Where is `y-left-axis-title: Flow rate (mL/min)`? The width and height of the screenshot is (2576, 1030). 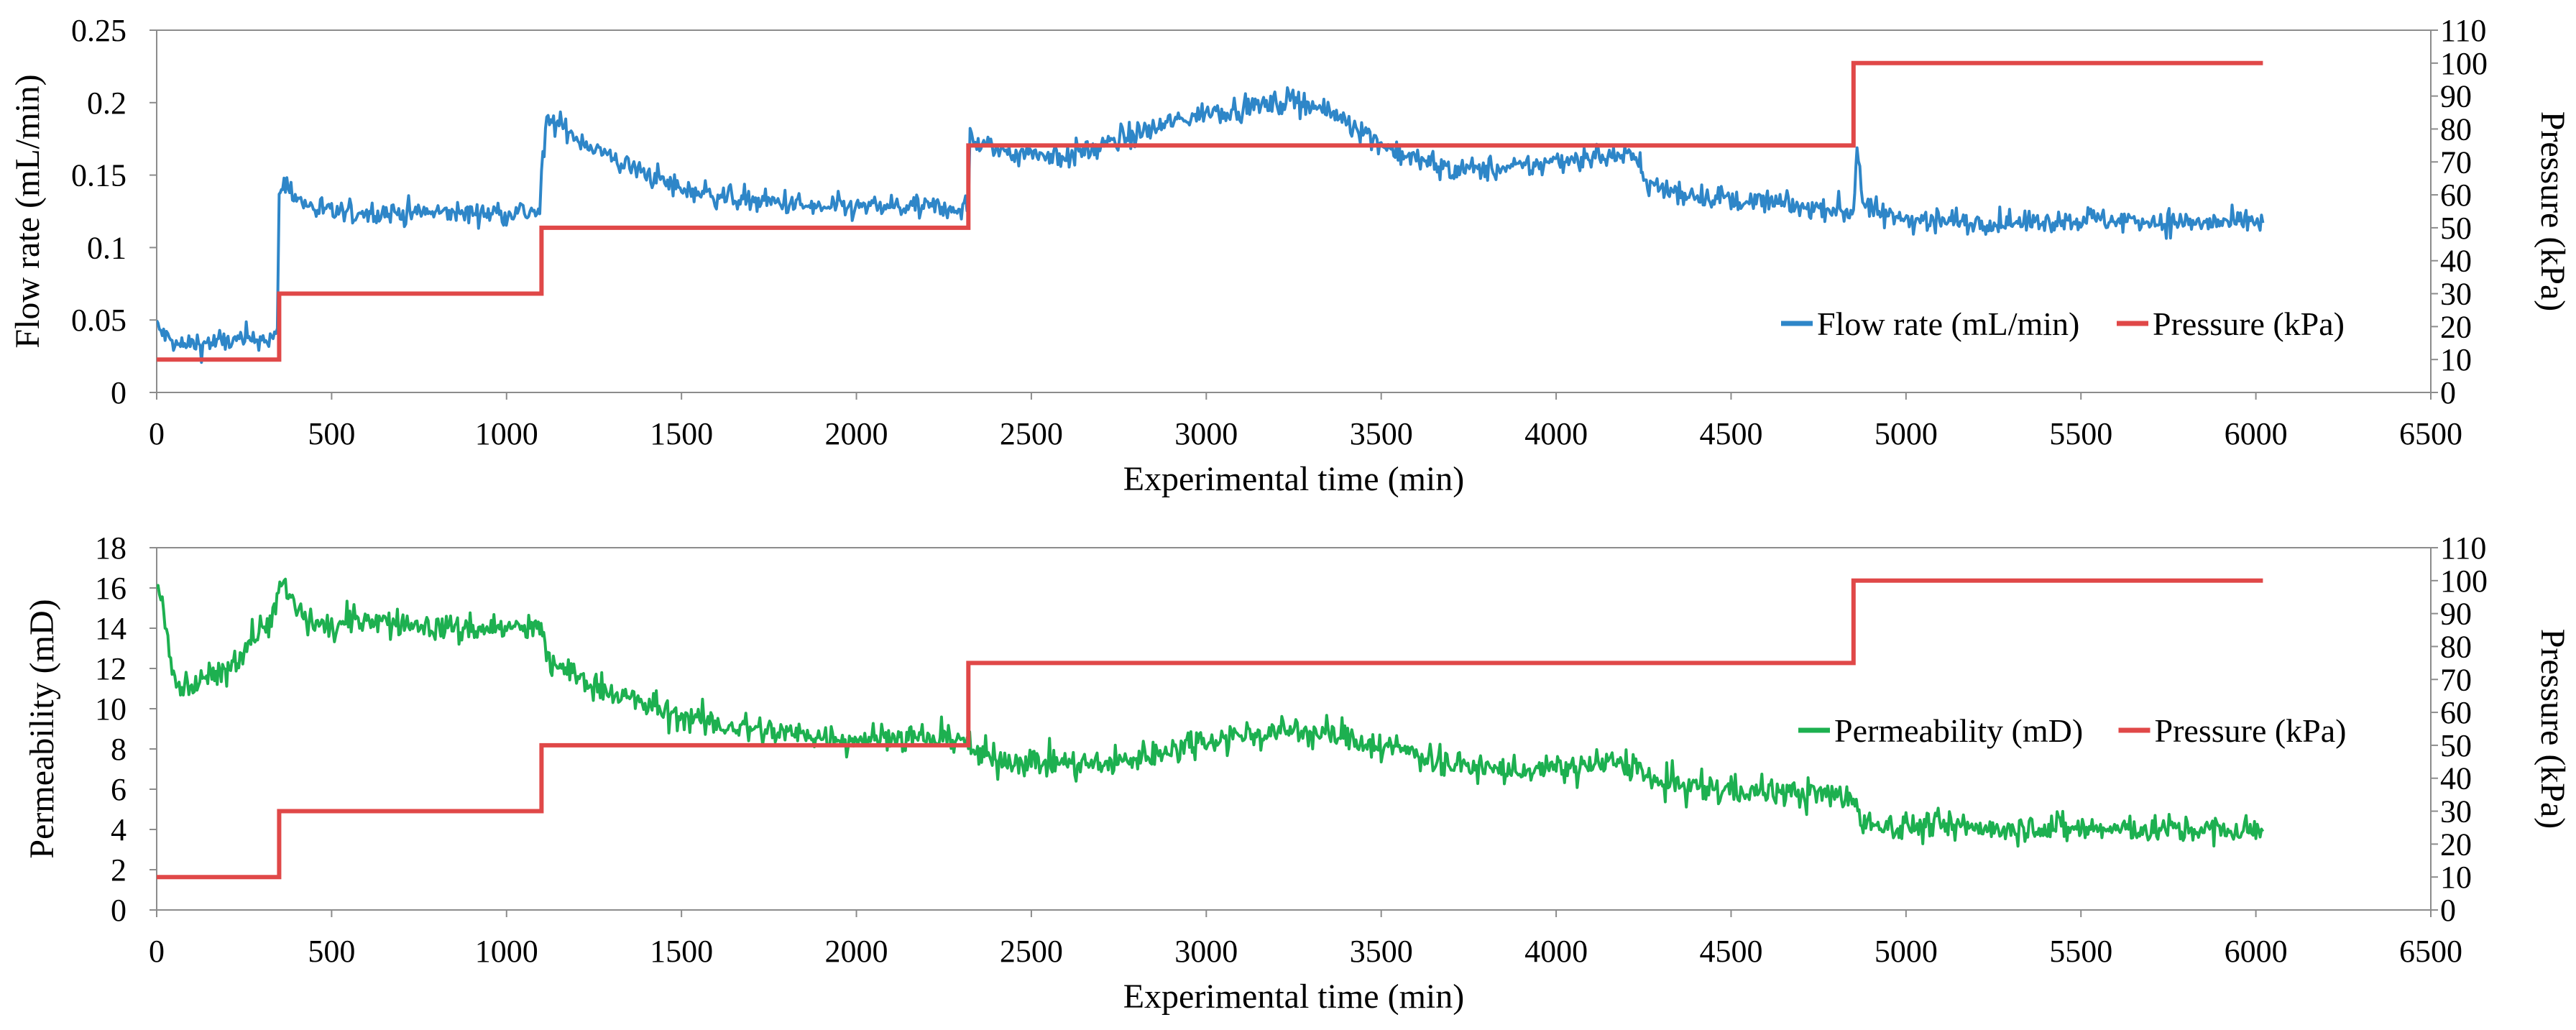 y-left-axis-title: Flow rate (mL/min) is located at coordinates (28, 211).